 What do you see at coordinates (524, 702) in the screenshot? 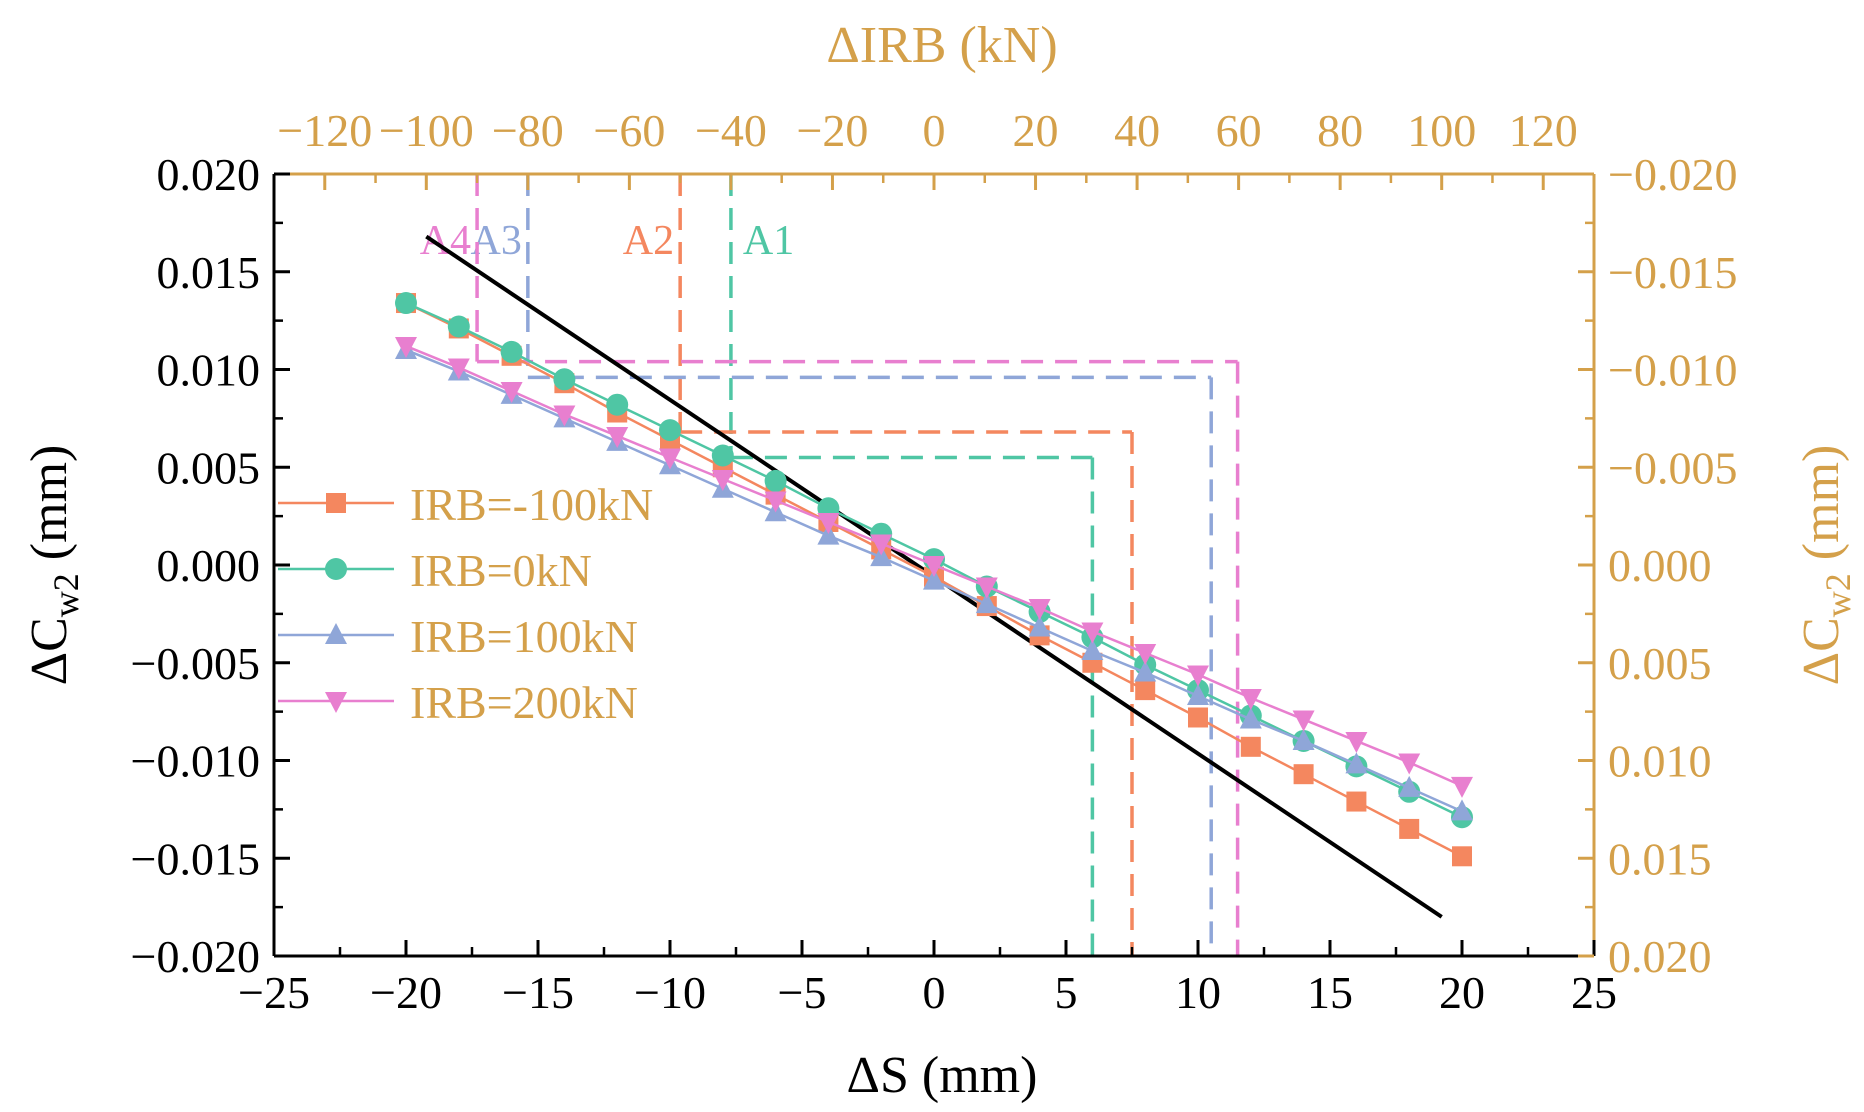
I see `legend-label-3: IRB=200kN` at bounding box center [524, 702].